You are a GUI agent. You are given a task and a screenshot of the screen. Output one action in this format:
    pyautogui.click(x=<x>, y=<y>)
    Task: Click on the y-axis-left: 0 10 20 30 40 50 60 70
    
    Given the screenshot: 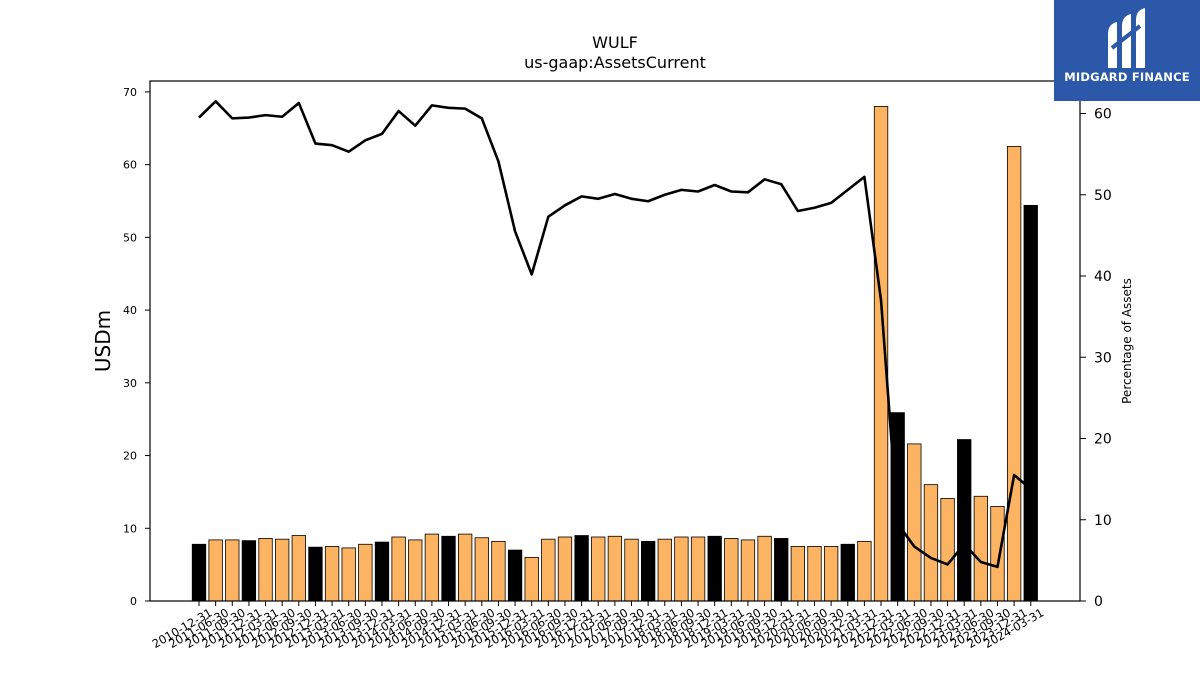 What is the action you would take?
    pyautogui.click(x=136, y=347)
    